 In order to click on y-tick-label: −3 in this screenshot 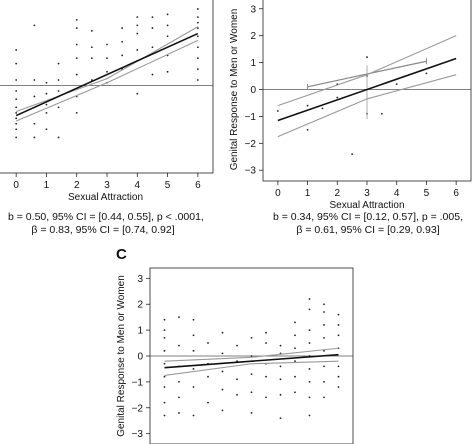, I will do `click(138, 434)`.